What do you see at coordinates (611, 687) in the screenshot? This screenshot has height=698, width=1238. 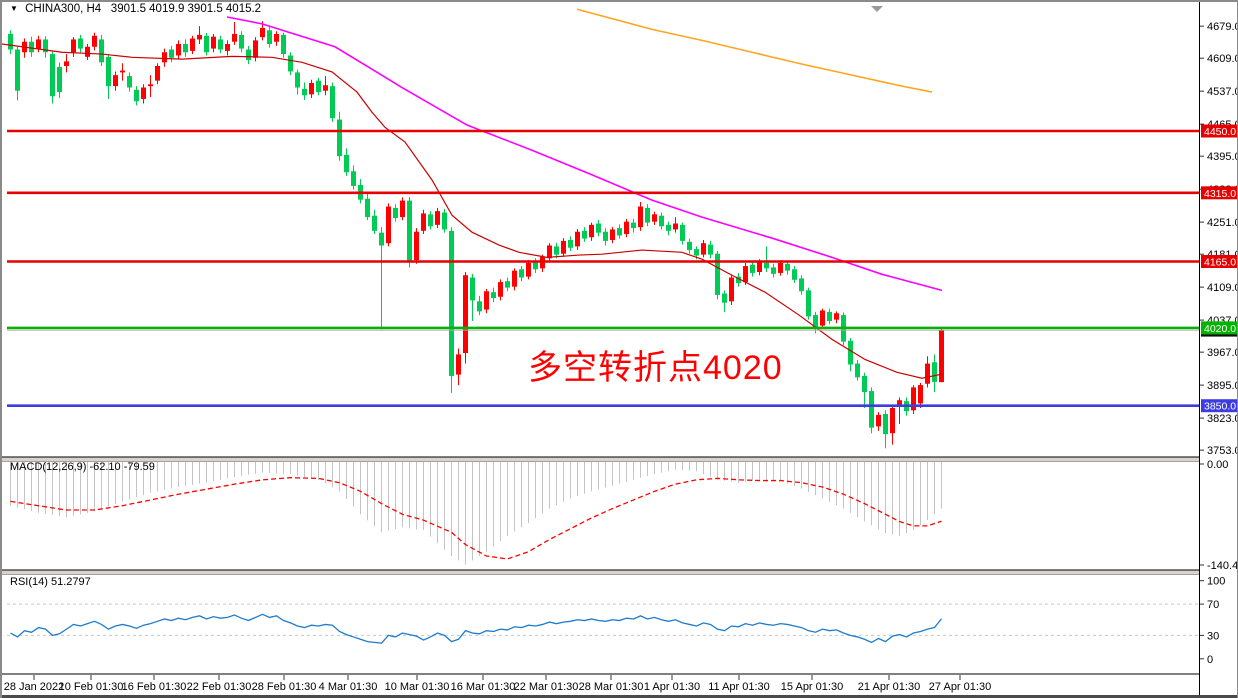 I see `svg-text: 28 Mar 01:30` at bounding box center [611, 687].